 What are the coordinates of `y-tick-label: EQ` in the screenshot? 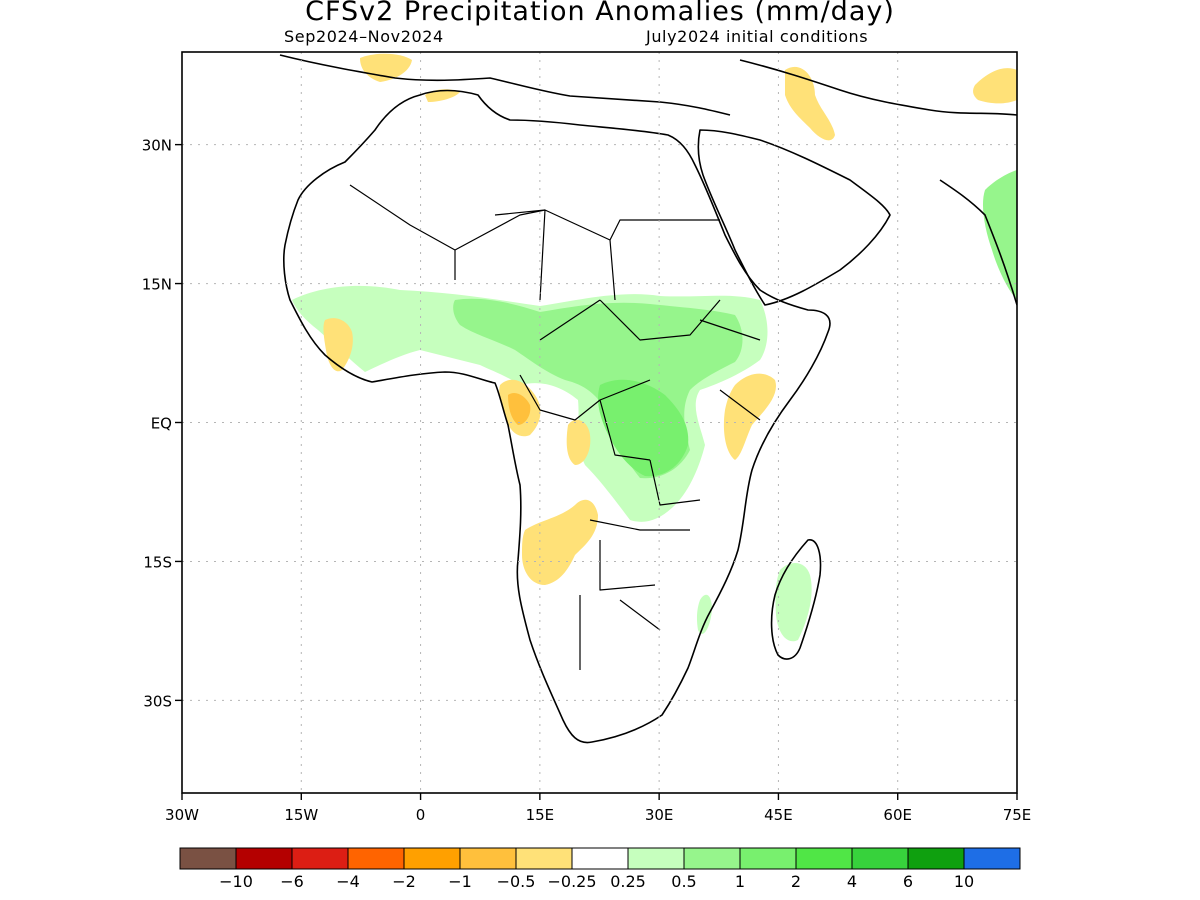 It's located at (161, 424).